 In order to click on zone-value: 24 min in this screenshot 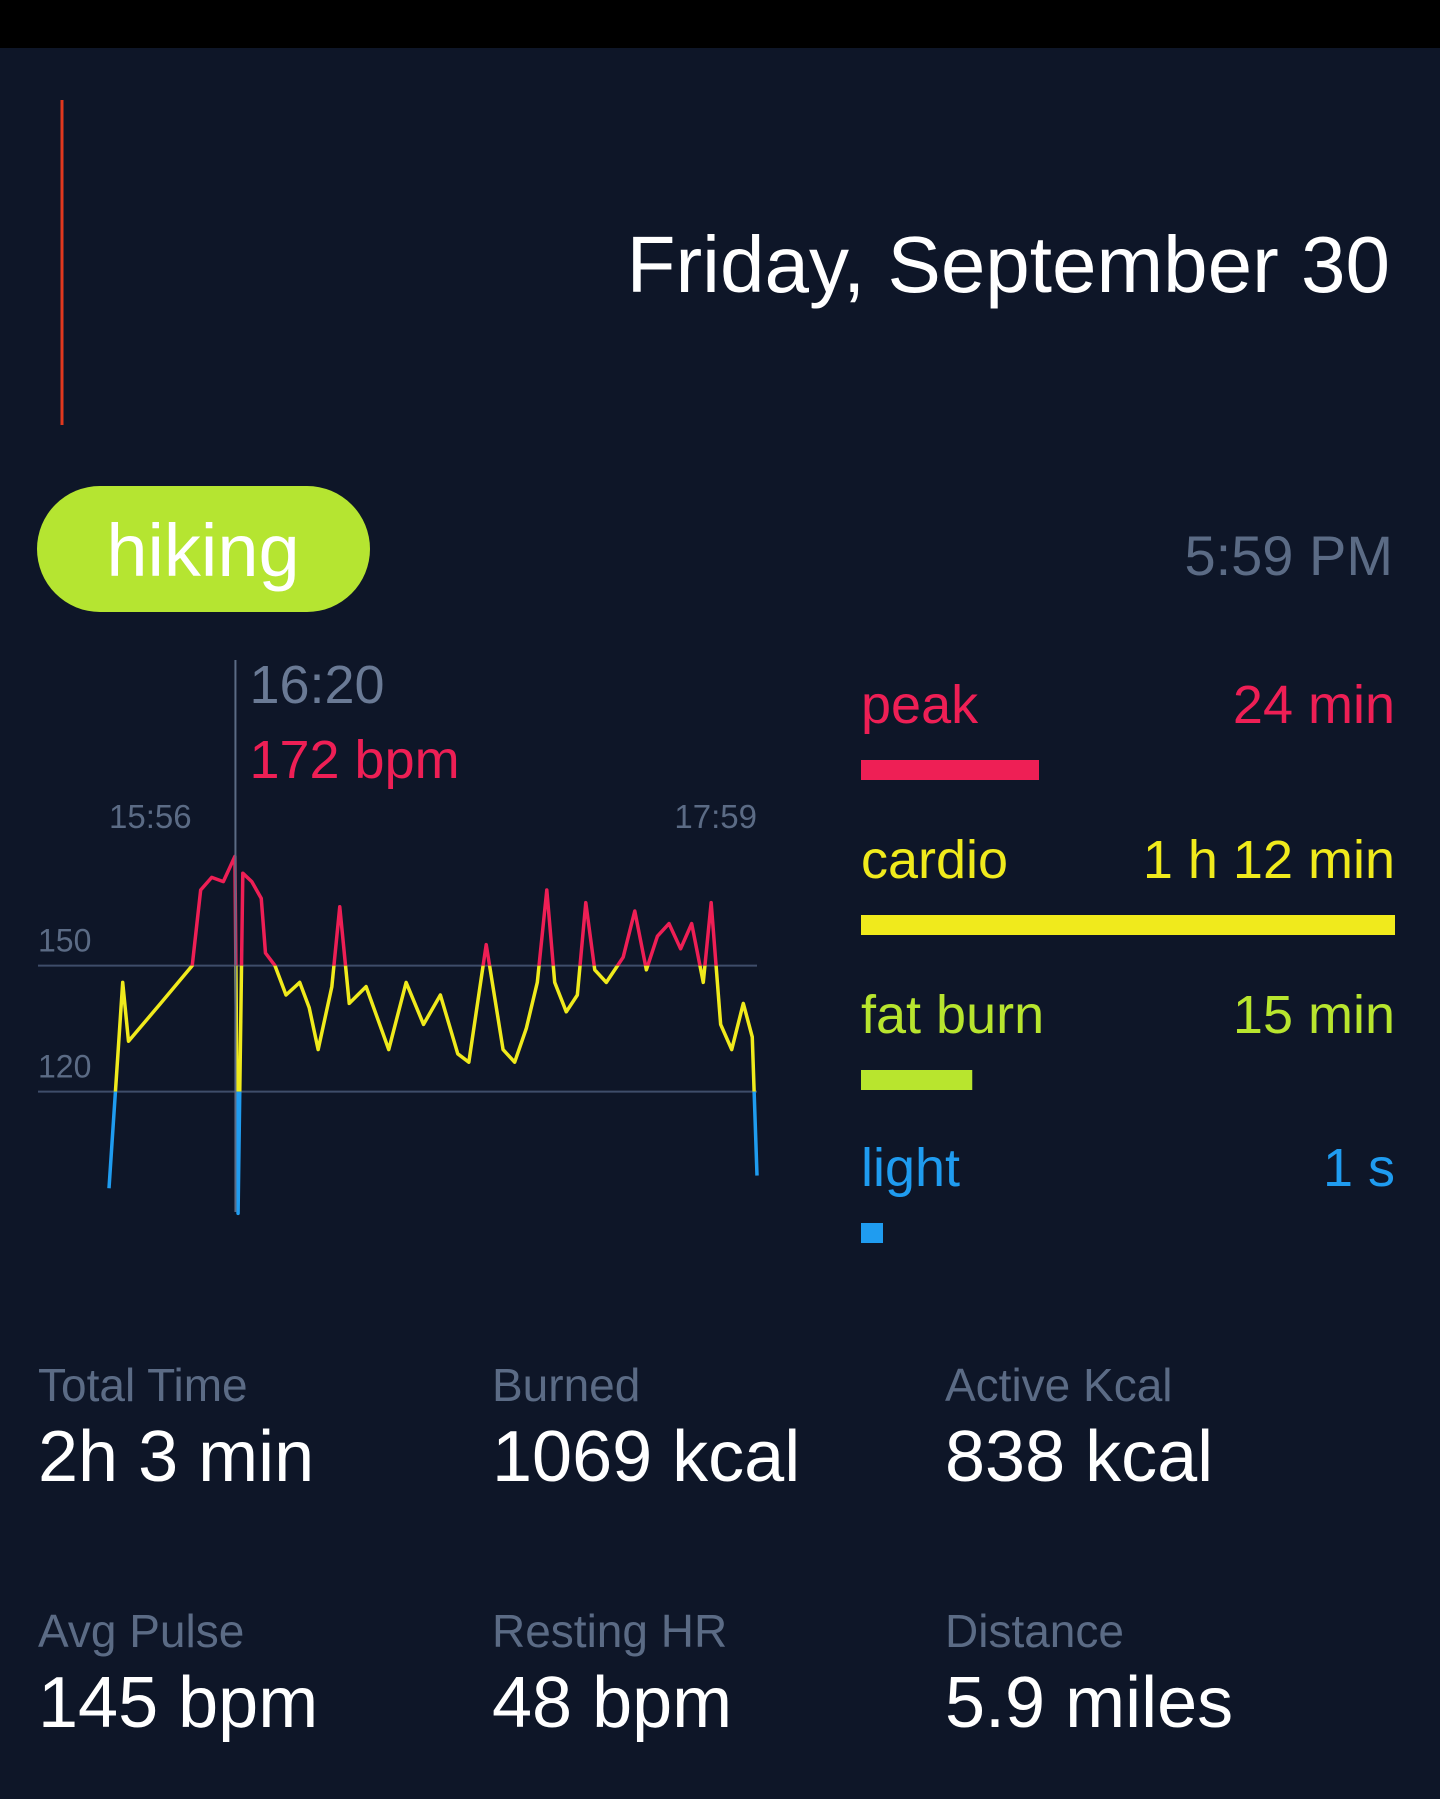, I will do `click(1314, 705)`.